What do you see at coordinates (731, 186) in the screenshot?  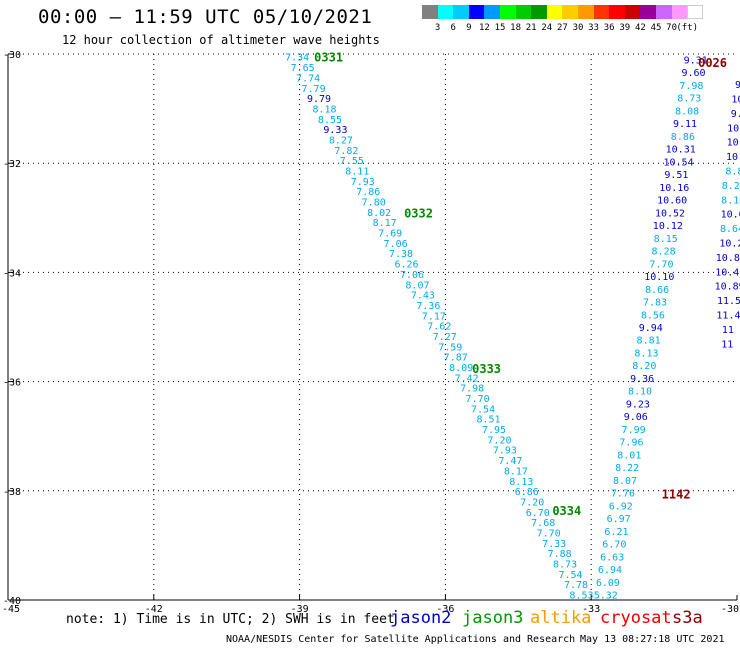 I see `wave-height-value: 8.22` at bounding box center [731, 186].